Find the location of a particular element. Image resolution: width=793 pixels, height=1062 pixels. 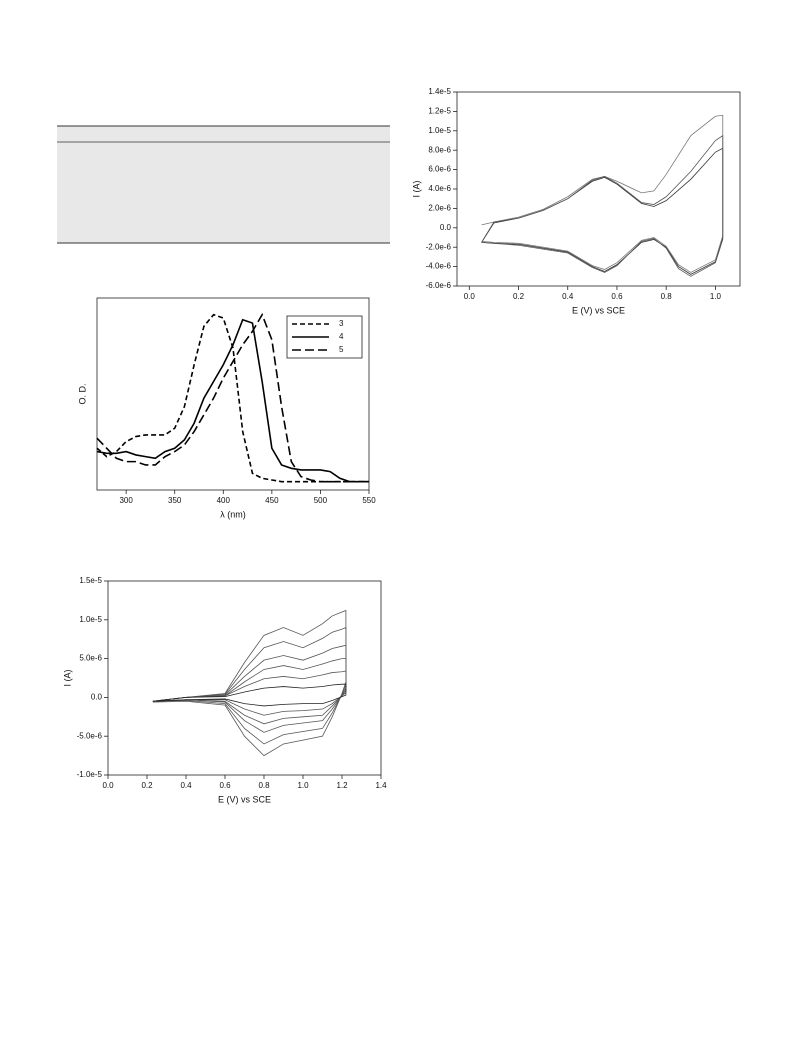

x-tick-label: 300 is located at coordinates (126, 500).